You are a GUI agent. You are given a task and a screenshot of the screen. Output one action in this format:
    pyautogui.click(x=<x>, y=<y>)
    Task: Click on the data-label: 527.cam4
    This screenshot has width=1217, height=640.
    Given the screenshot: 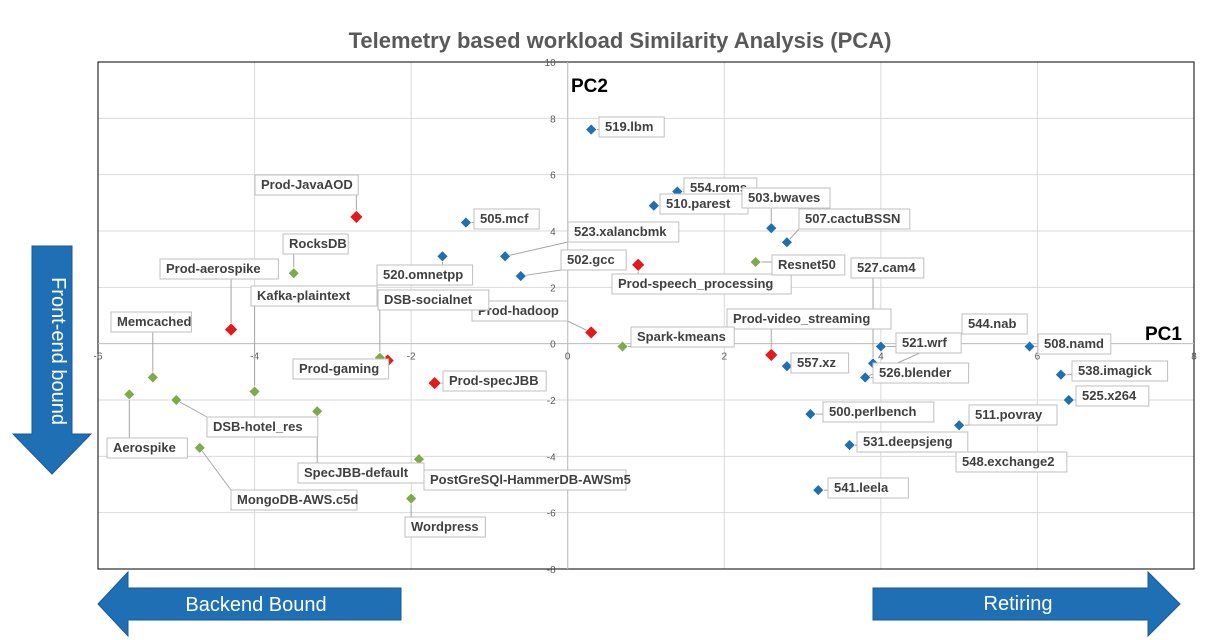 What is the action you would take?
    pyautogui.click(x=886, y=267)
    